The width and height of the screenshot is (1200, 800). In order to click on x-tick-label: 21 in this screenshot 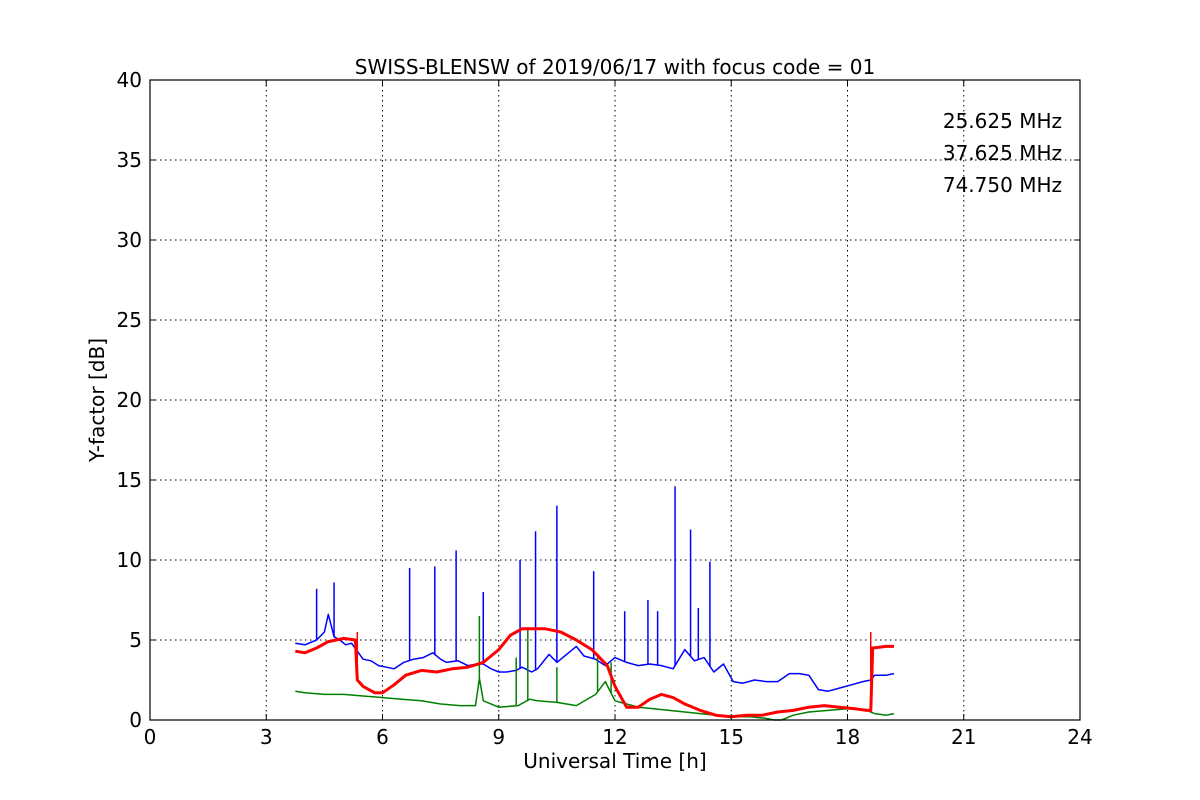, I will do `click(963, 737)`.